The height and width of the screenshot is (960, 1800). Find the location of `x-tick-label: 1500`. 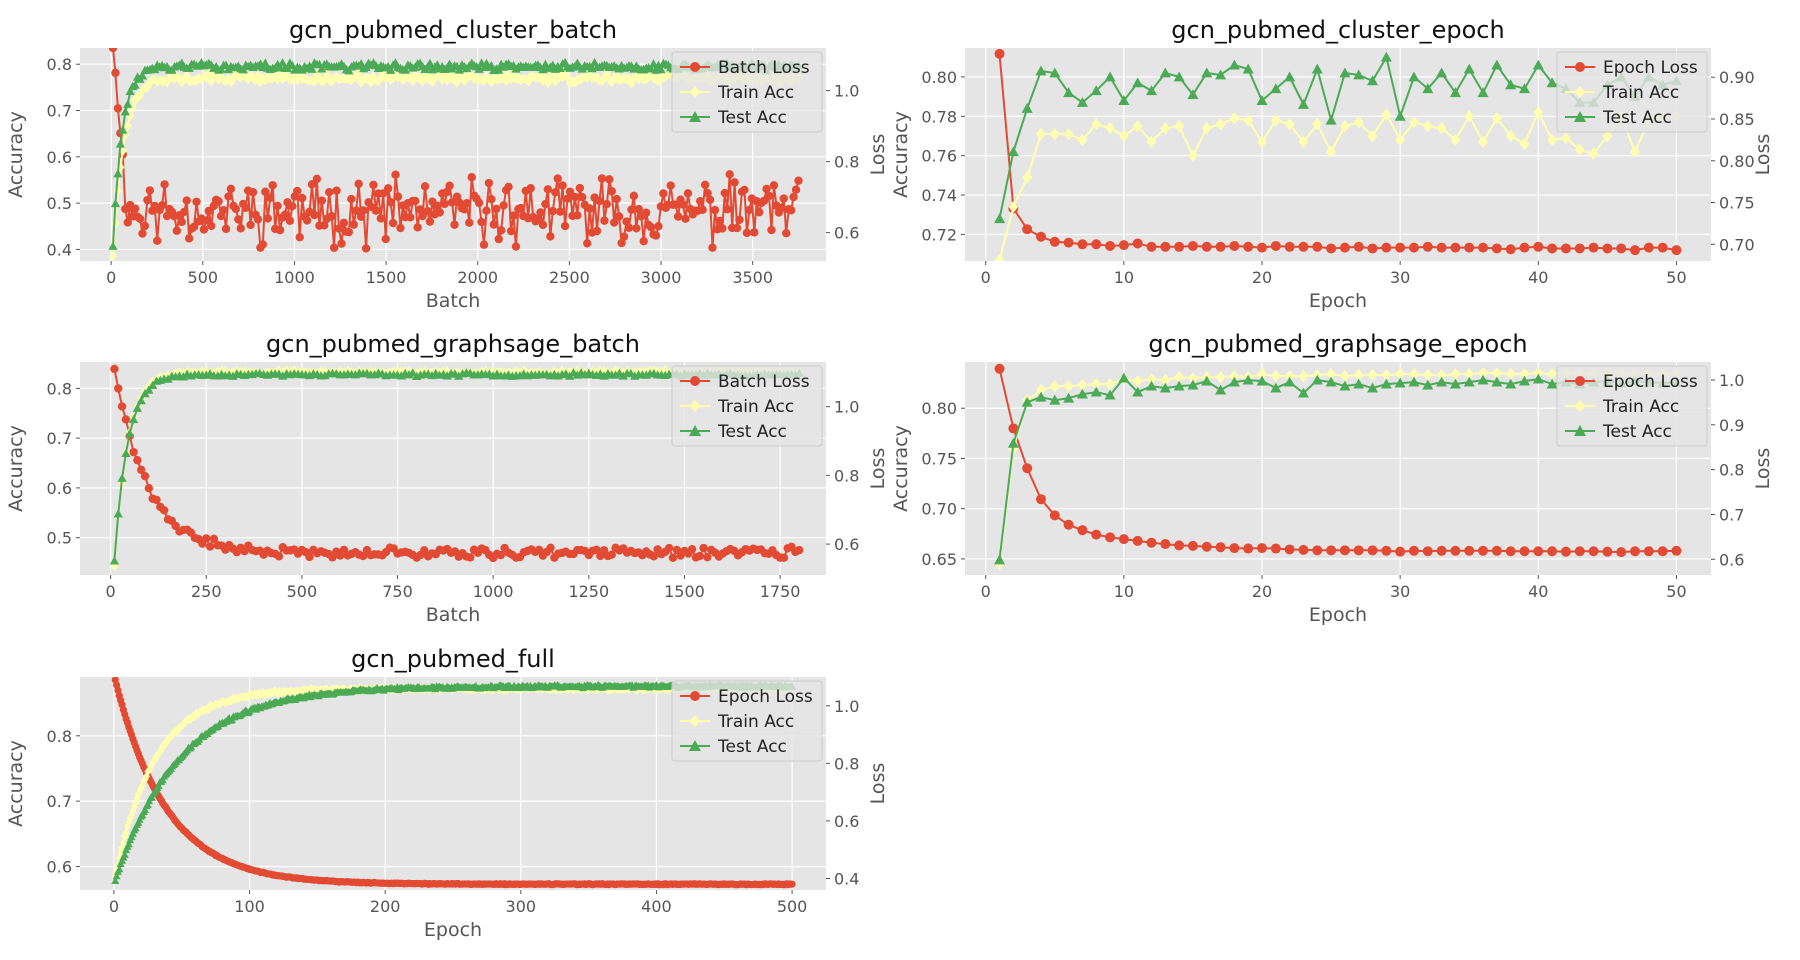

x-tick-label: 1500 is located at coordinates (684, 591).